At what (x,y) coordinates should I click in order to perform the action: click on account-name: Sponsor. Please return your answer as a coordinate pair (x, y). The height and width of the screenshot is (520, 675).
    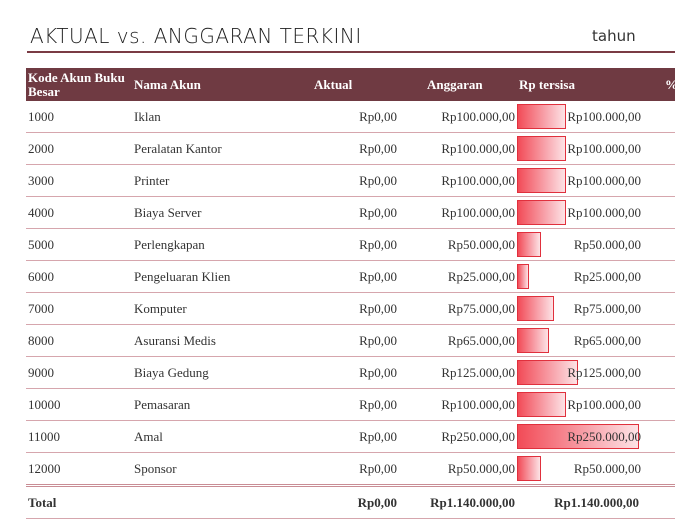
    Looking at the image, I should click on (208, 469).